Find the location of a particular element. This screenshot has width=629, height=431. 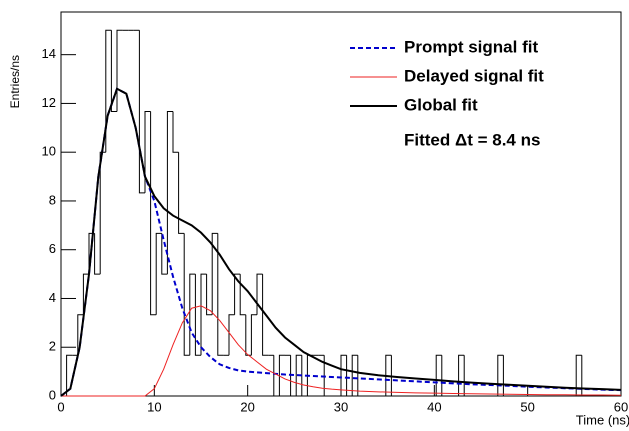

x-tick-label: 30 is located at coordinates (341, 406).